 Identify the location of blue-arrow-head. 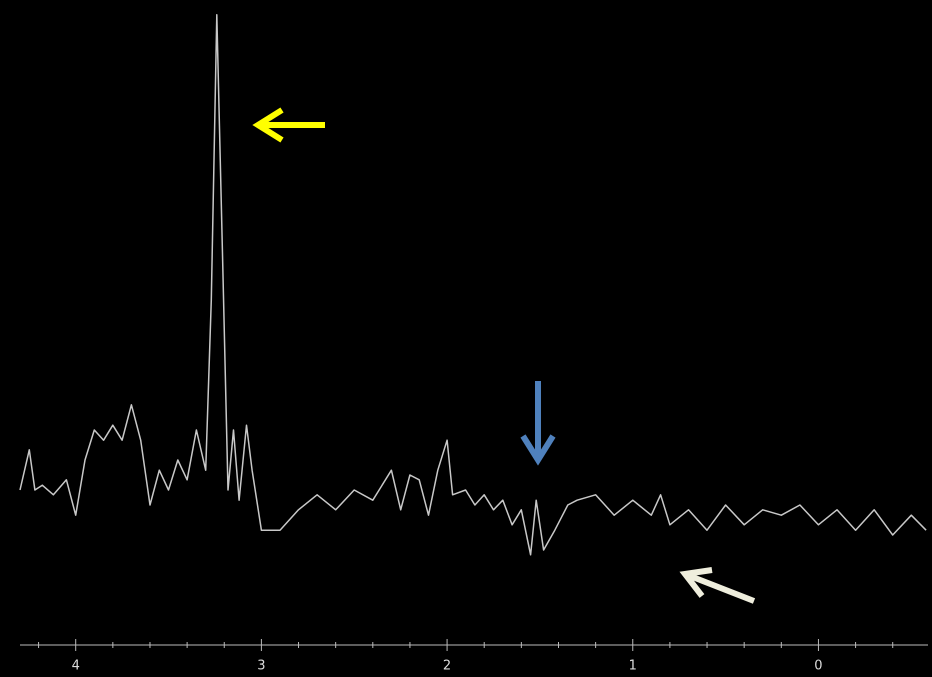
(538, 450).